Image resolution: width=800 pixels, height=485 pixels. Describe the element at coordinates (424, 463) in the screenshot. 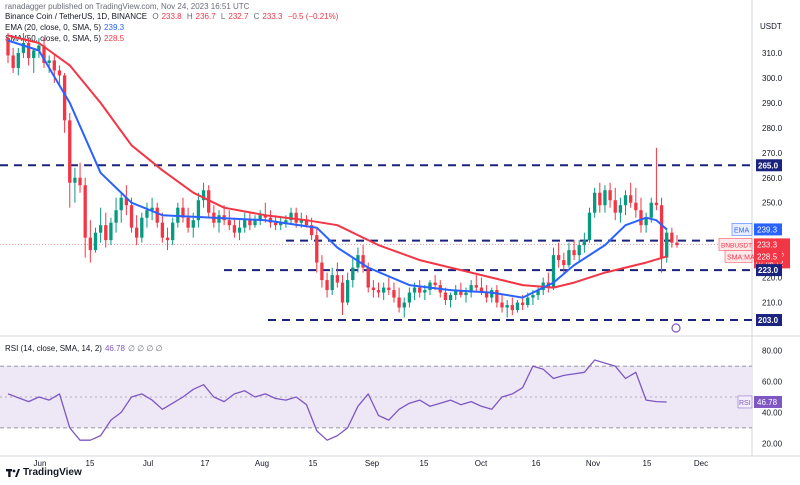

I see `time-tick-label: 15` at that location.